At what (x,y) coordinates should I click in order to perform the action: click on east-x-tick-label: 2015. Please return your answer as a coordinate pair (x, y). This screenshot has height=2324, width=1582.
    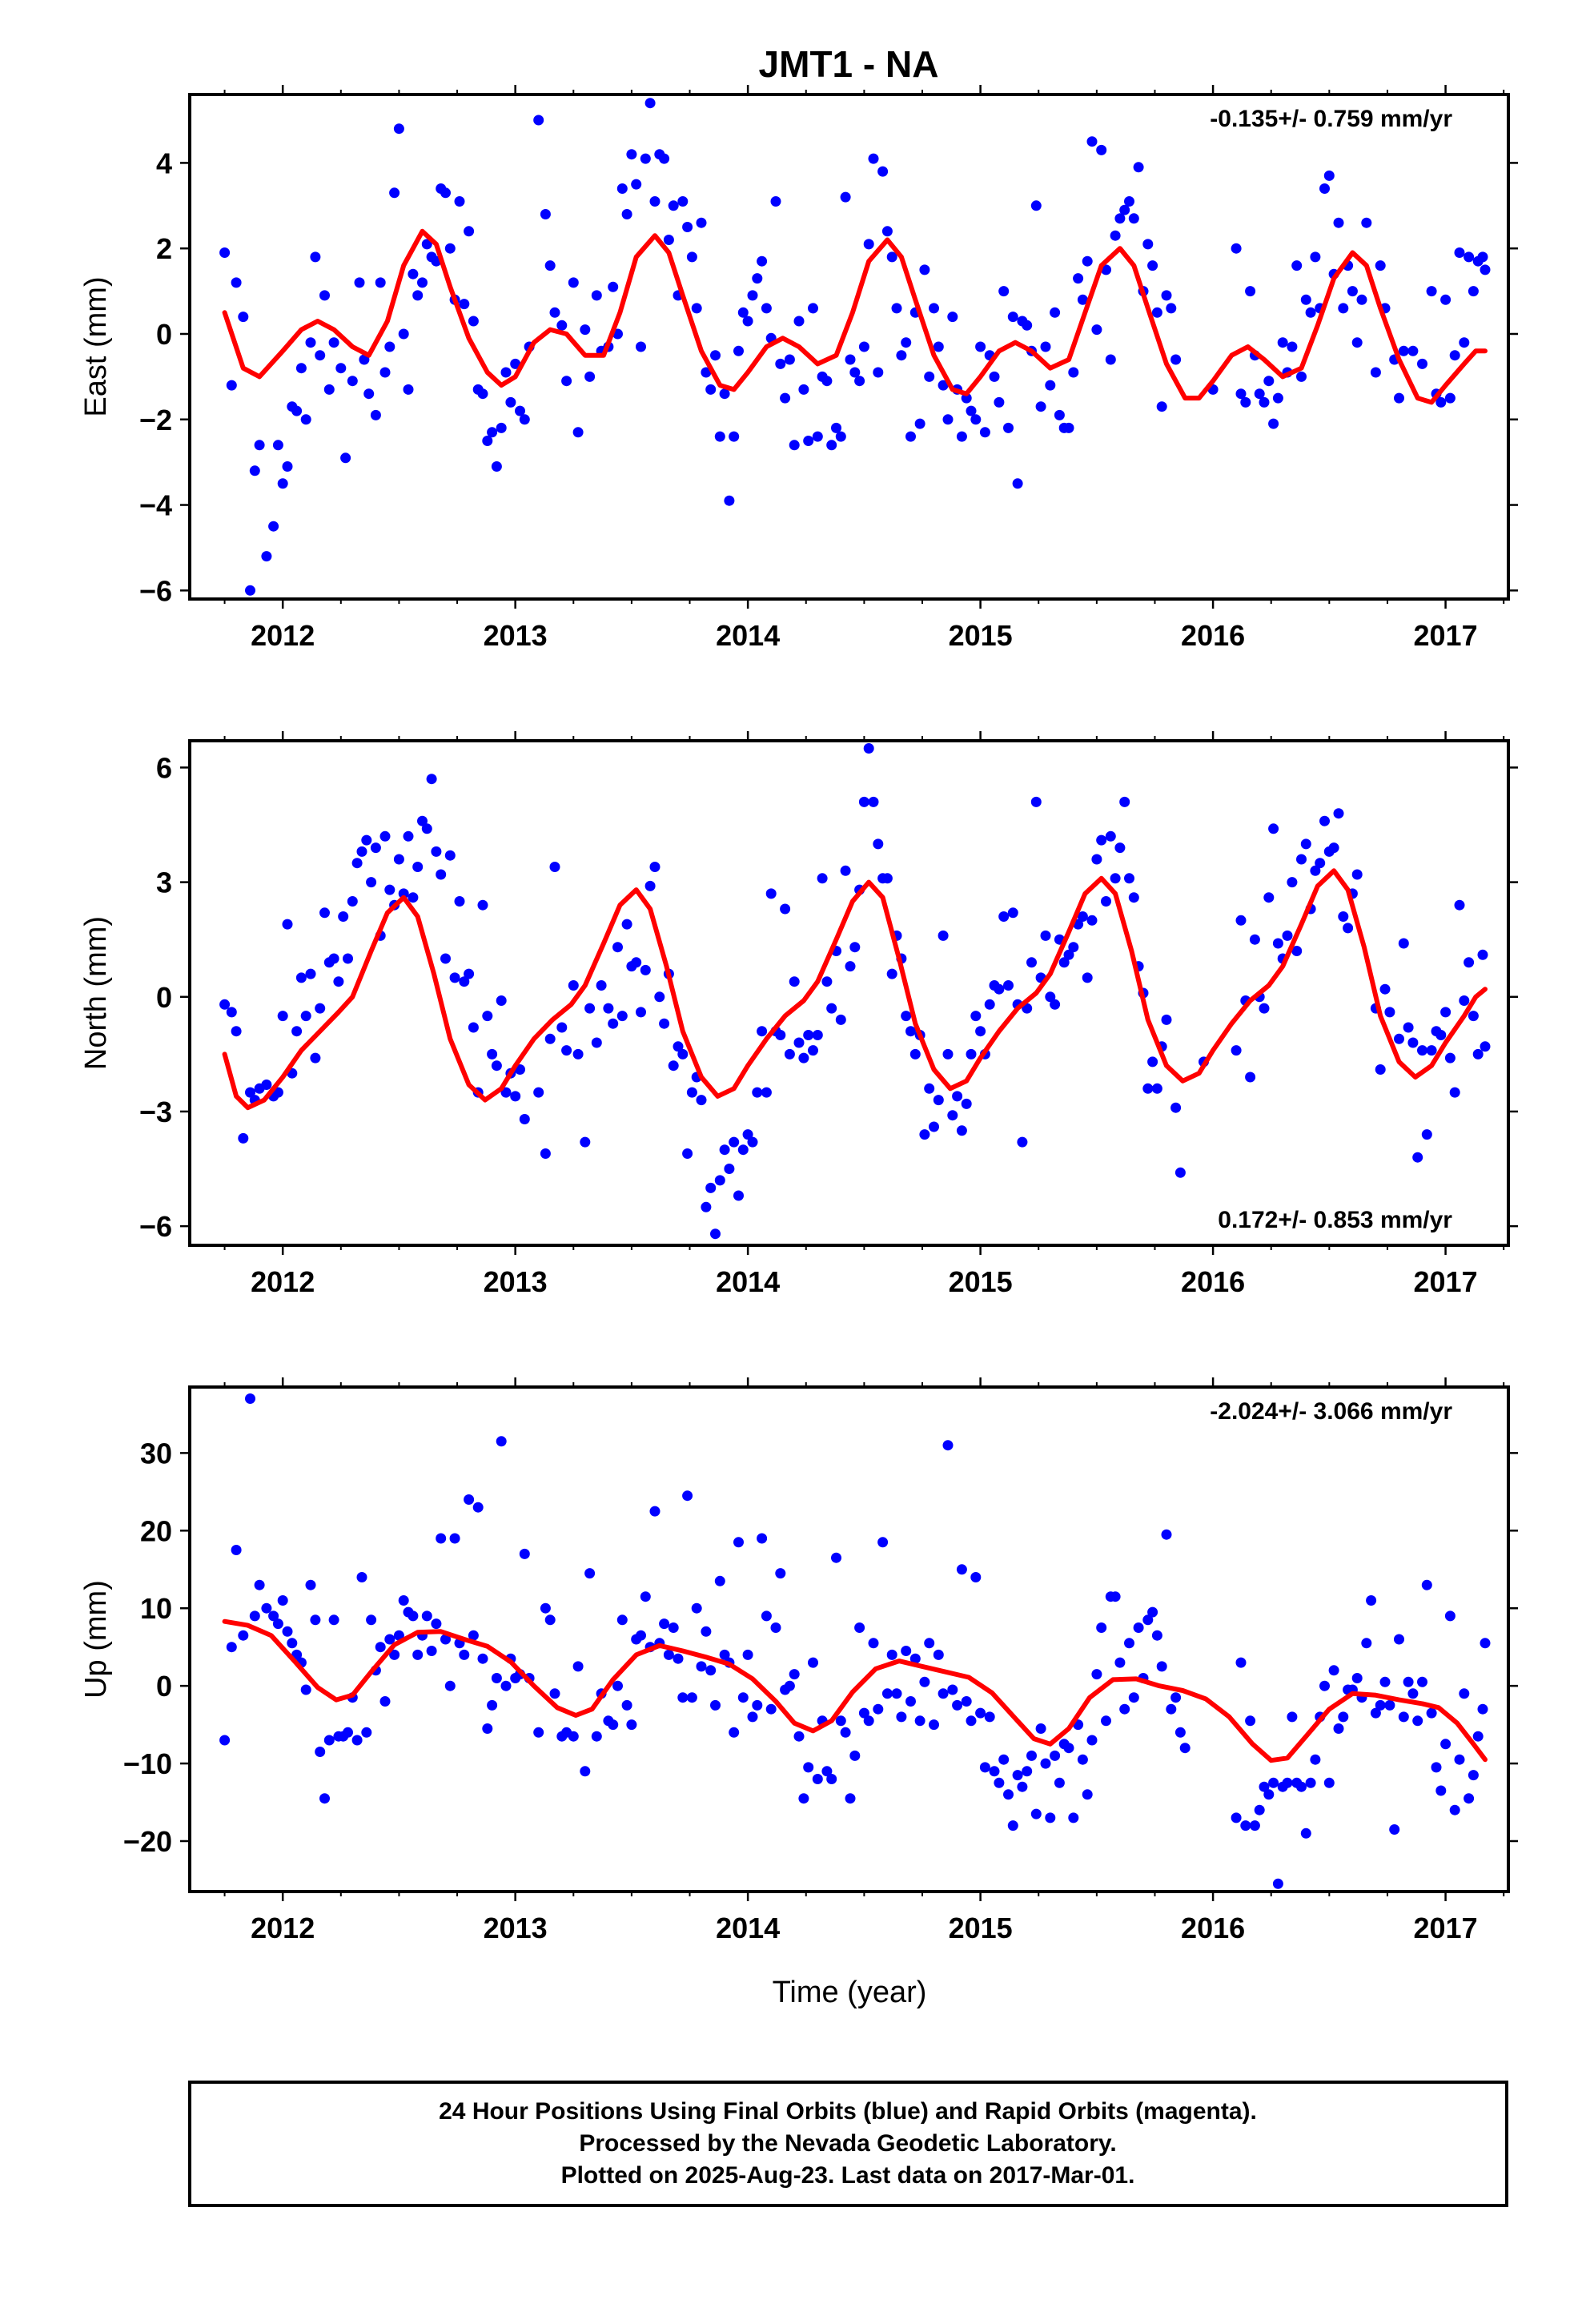
    Looking at the image, I should click on (981, 635).